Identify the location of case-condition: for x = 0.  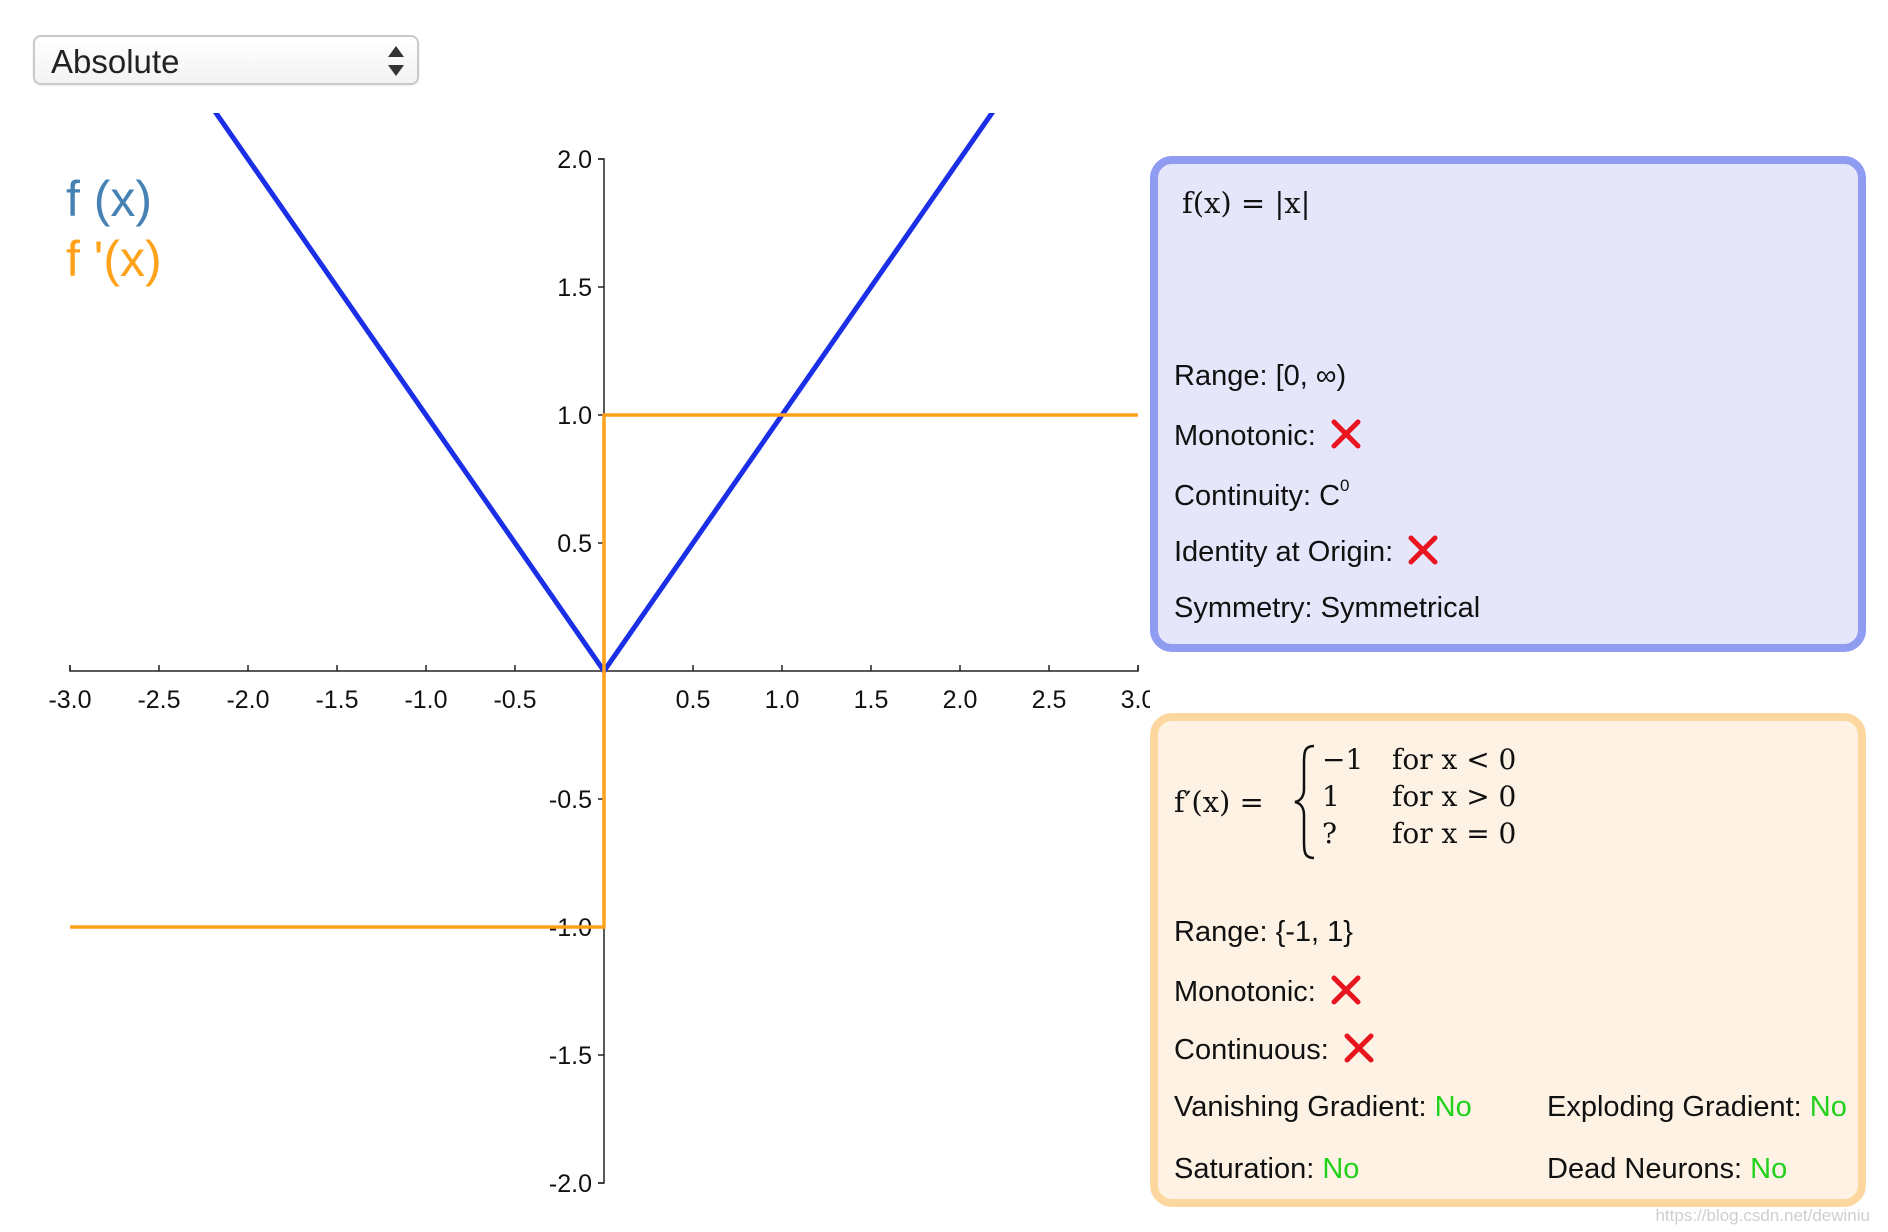
(1454, 833).